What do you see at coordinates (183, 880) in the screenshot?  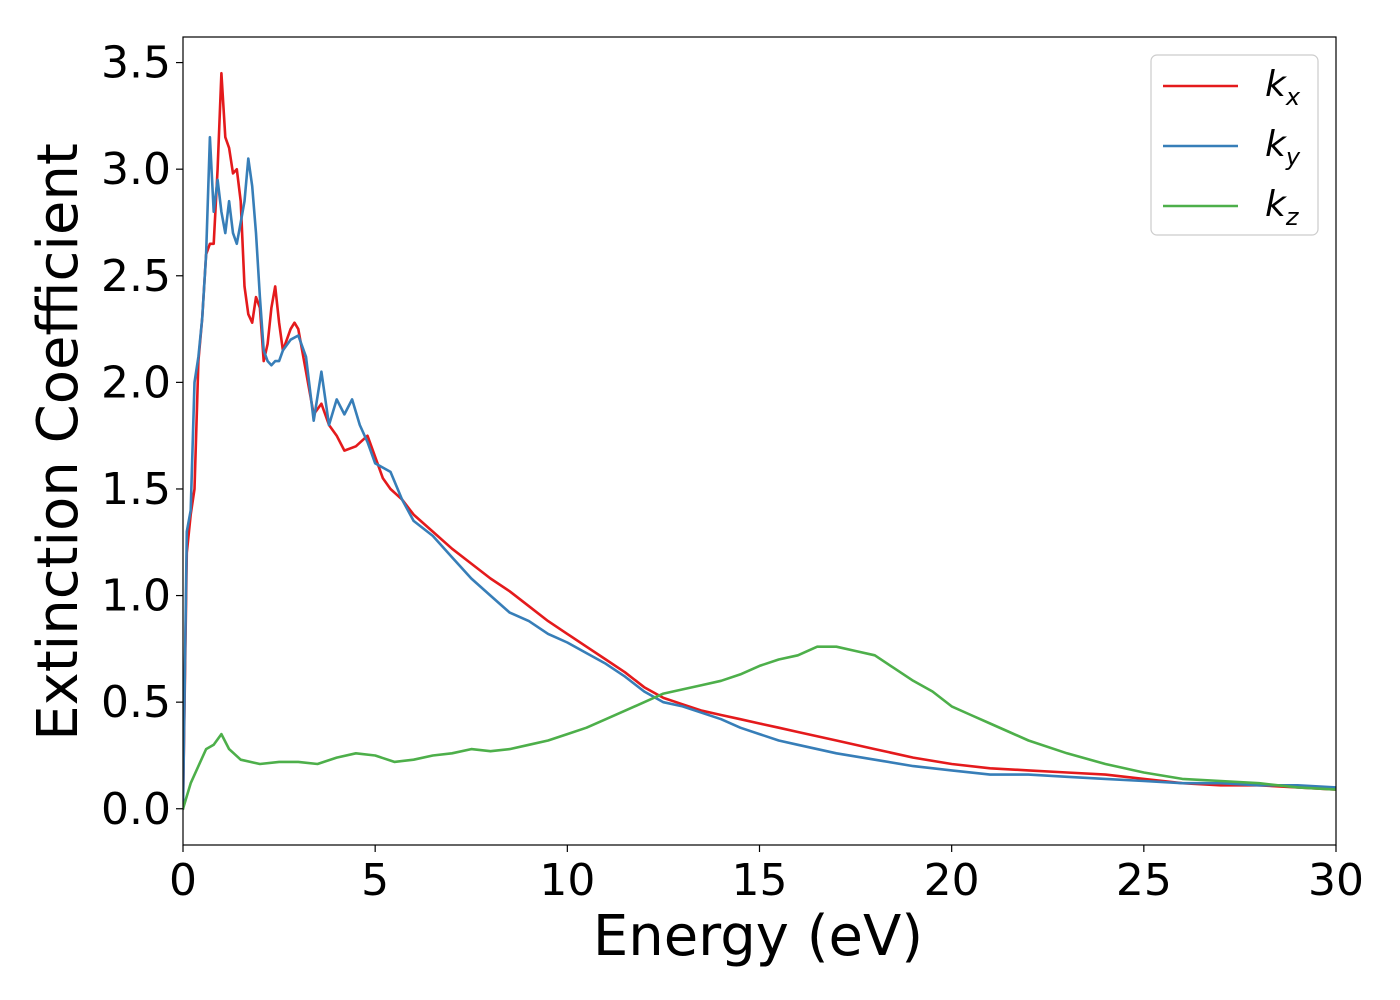 I see `x-tick-label: 0` at bounding box center [183, 880].